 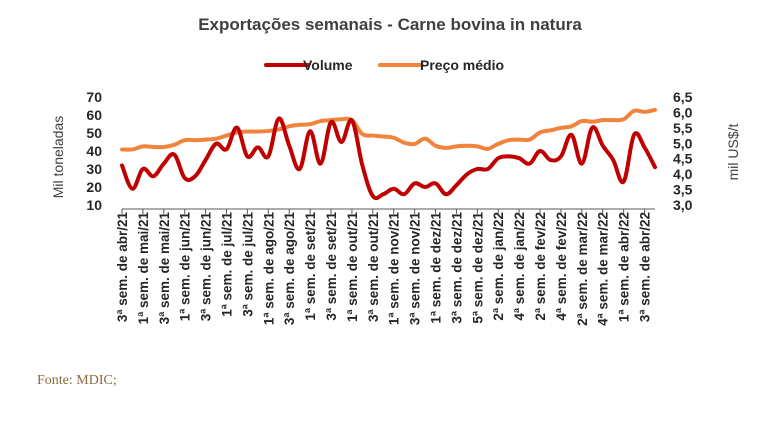 I want to click on legend: Volume Preço médio, so click(x=384, y=65).